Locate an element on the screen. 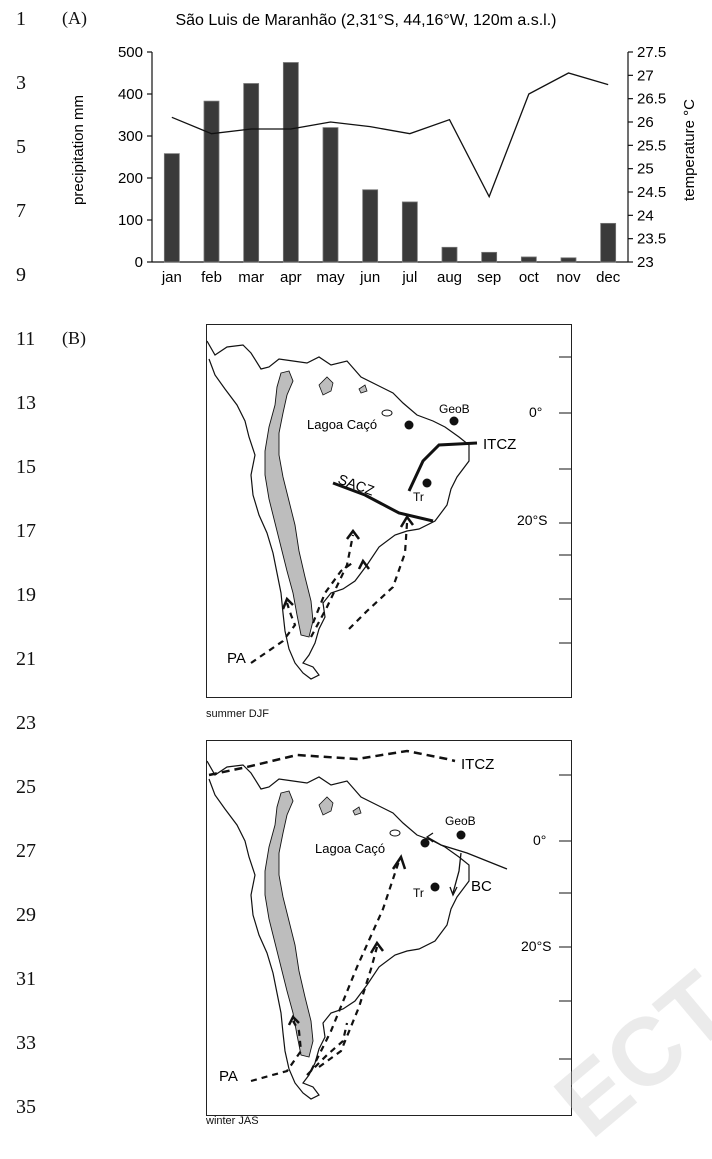  temperature-line is located at coordinates (390, 135).